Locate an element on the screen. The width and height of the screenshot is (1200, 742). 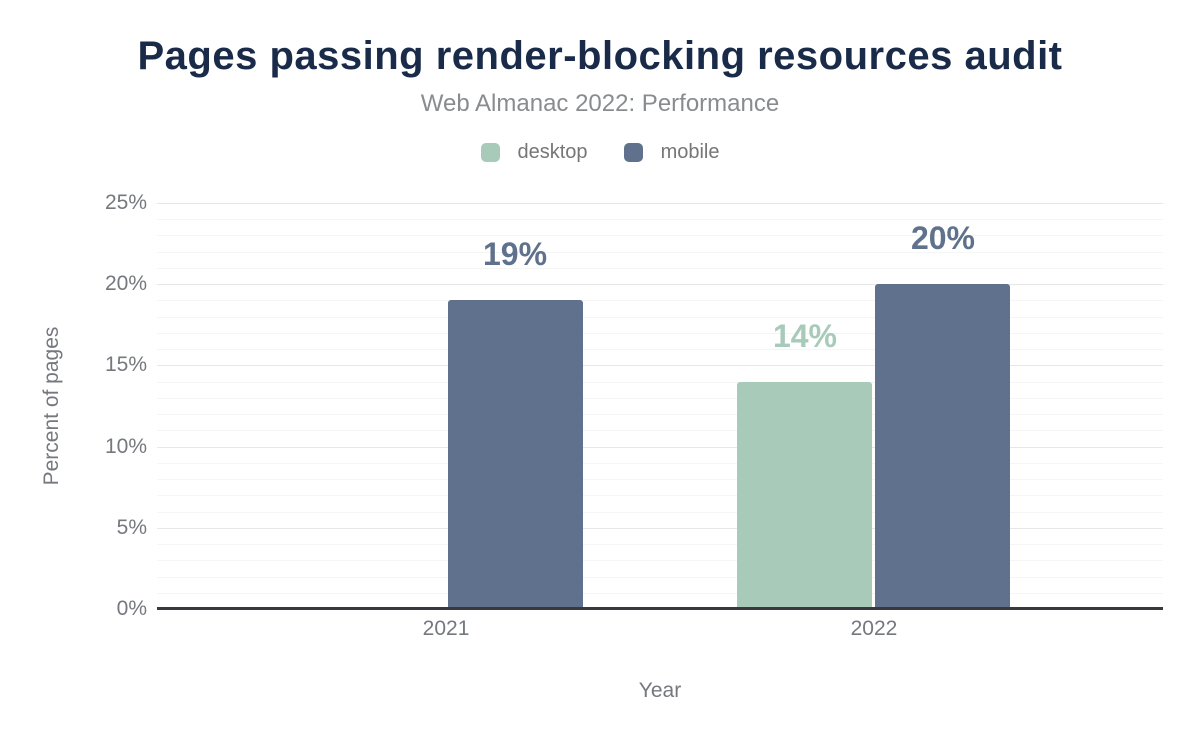
legend-item-desktop: desktop is located at coordinates (534, 152).